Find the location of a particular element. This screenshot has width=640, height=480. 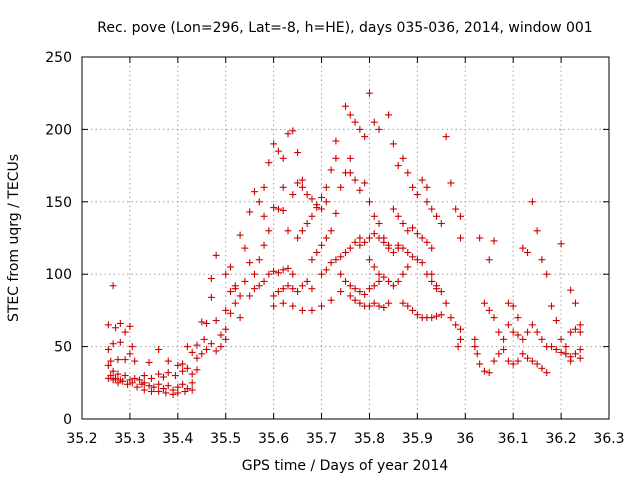

y-tick-label: 100 is located at coordinates (58, 275).